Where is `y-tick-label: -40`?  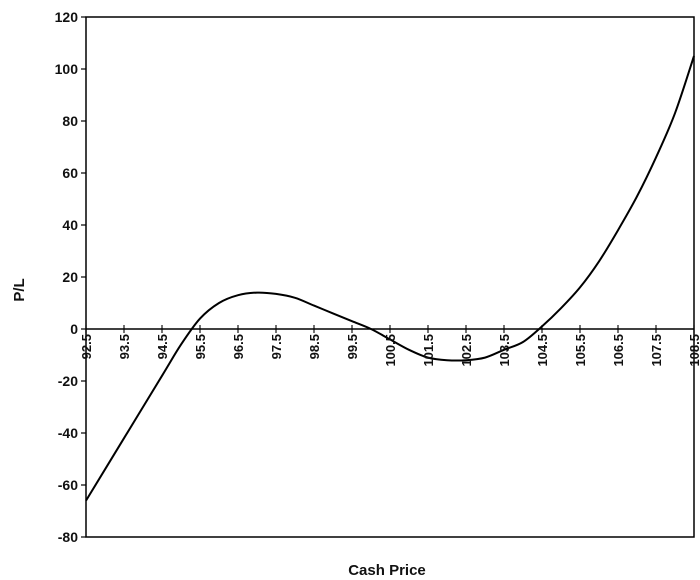
y-tick-label: -40 is located at coordinates (68, 433).